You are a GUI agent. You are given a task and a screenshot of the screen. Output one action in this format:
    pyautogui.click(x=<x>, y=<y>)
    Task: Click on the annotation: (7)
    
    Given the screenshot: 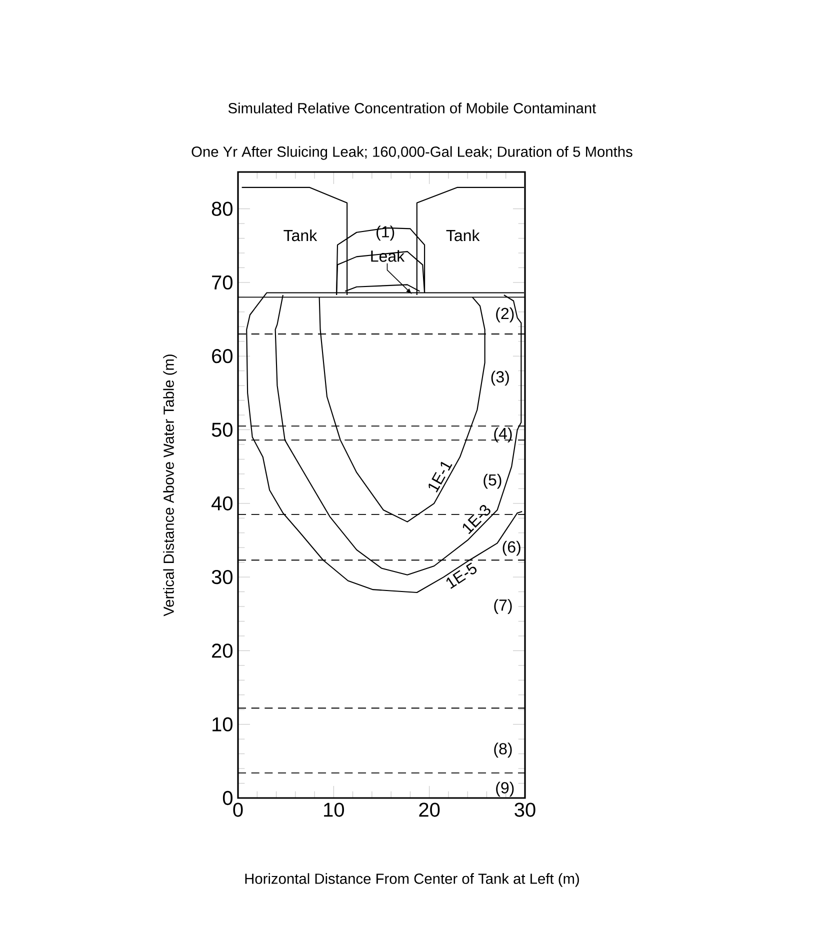 What is the action you would take?
    pyautogui.click(x=503, y=606)
    